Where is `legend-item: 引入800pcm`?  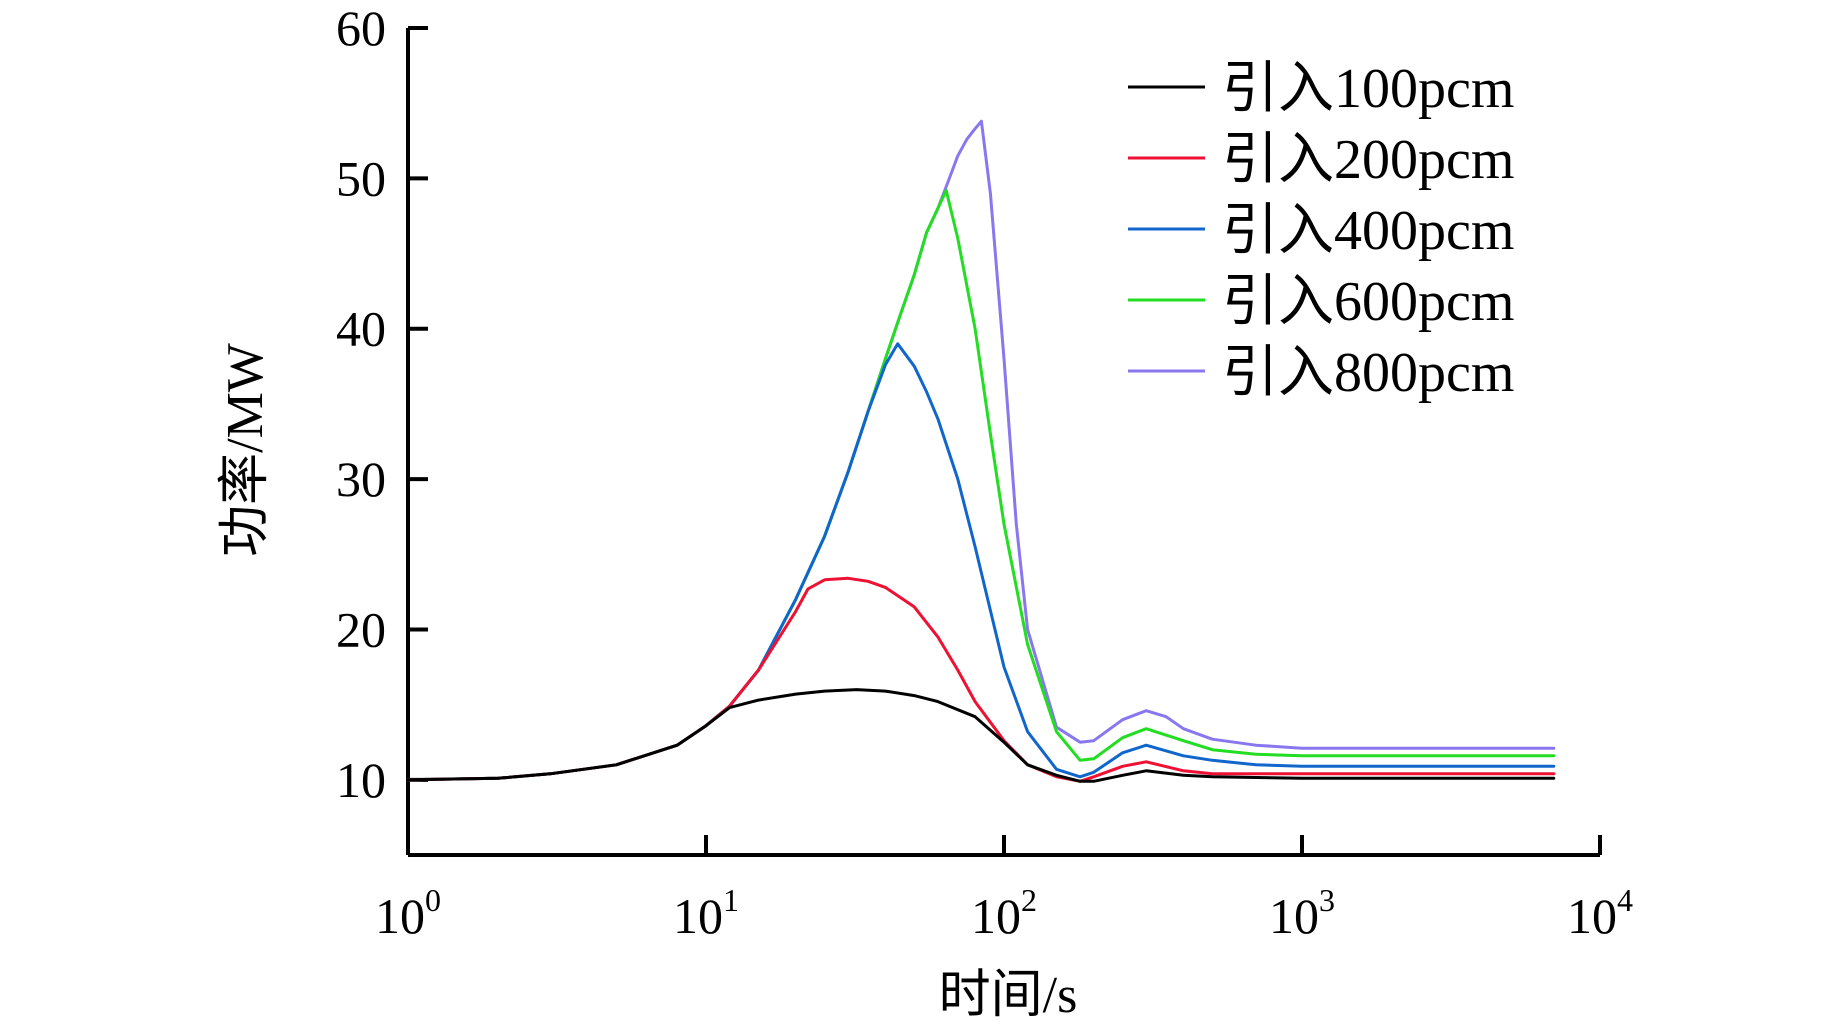
legend-item: 引入800pcm is located at coordinates (1321, 373).